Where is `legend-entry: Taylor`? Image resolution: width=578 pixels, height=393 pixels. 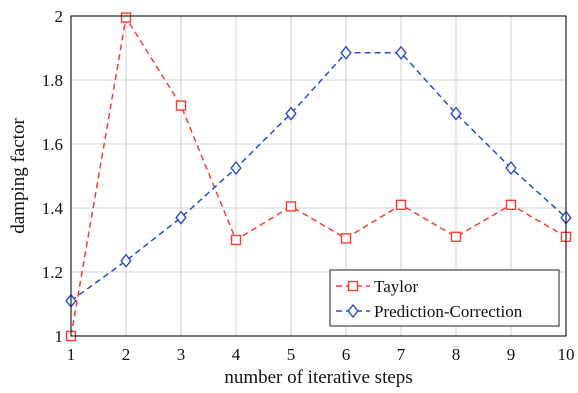 legend-entry: Taylor is located at coordinates (377, 286).